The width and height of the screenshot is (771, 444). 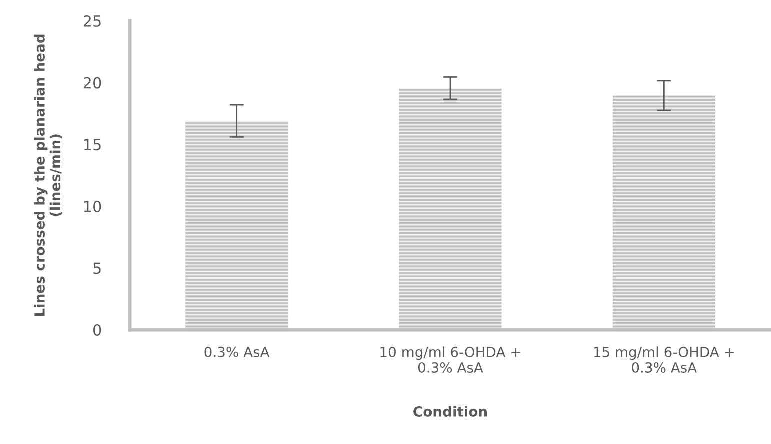 I want to click on y-tick-label: 25, so click(x=92, y=21).